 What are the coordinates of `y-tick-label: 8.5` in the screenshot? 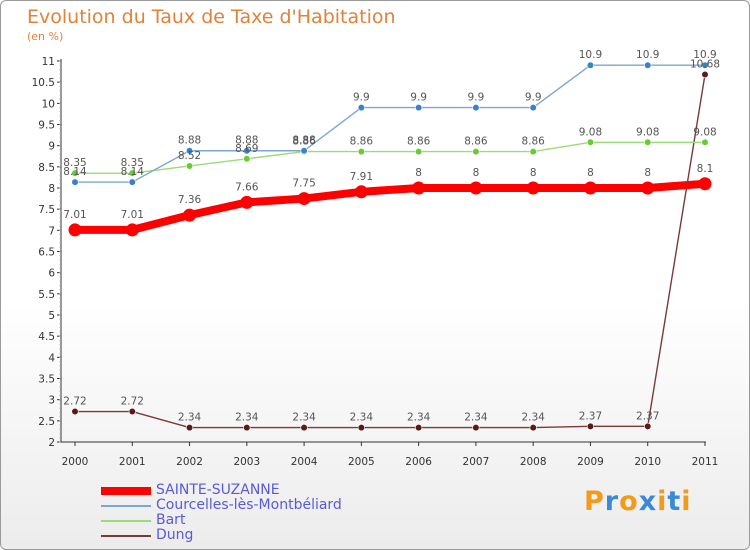 It's located at (46, 168).